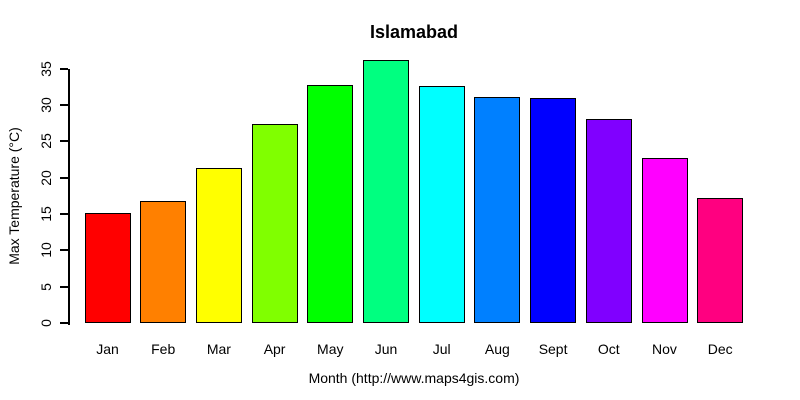  Describe the element at coordinates (330, 349) in the screenshot. I see `x-tick-label-may: May` at that location.